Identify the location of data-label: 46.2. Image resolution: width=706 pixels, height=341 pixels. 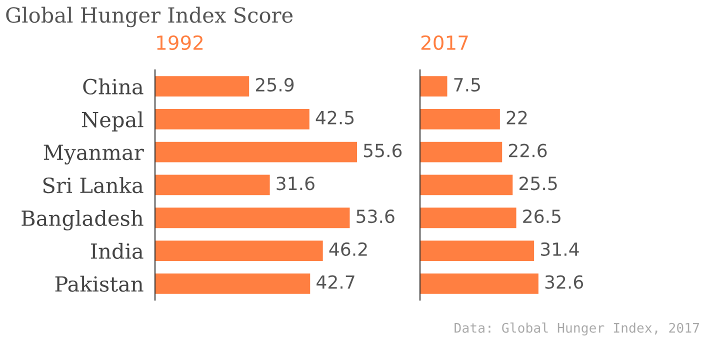
(348, 249).